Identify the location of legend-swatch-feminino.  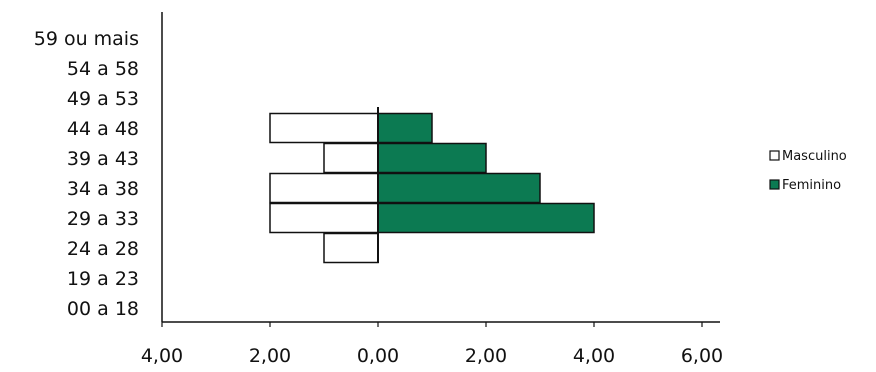
(774, 184).